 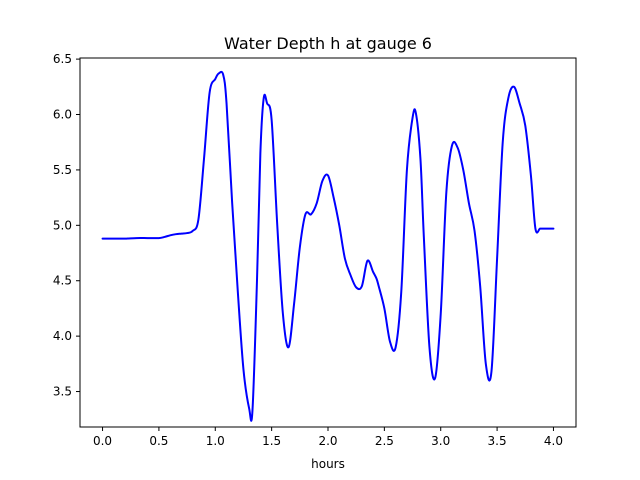 What do you see at coordinates (215, 441) in the screenshot?
I see `x-tick-label: 1.0` at bounding box center [215, 441].